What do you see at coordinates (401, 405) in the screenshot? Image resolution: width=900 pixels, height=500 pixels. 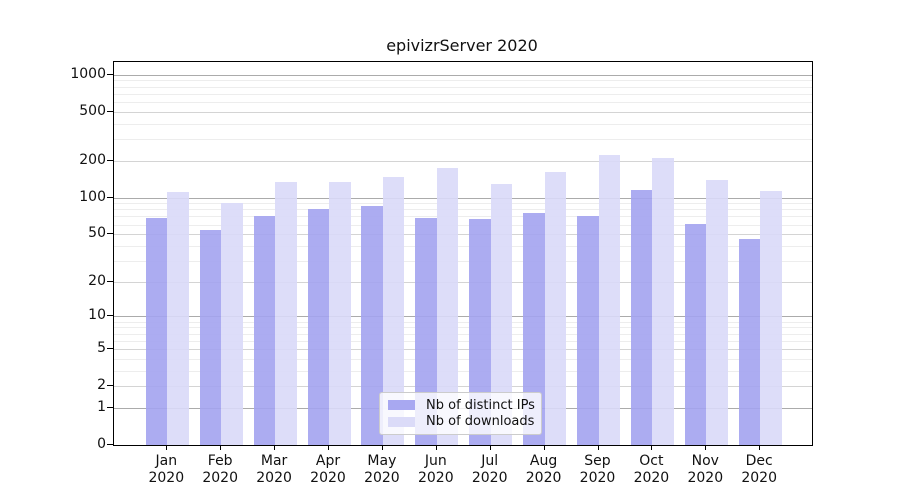 I see `legend-swatch-distinct-ips-icon` at bounding box center [401, 405].